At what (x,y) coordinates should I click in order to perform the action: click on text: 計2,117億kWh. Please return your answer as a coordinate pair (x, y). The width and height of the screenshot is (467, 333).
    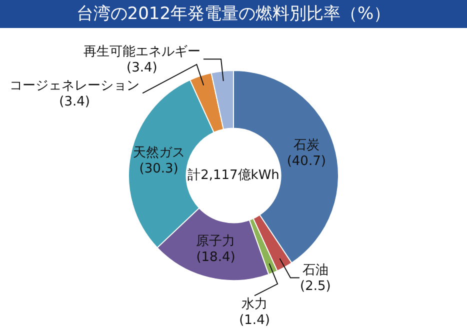
    Looking at the image, I should click on (234, 175).